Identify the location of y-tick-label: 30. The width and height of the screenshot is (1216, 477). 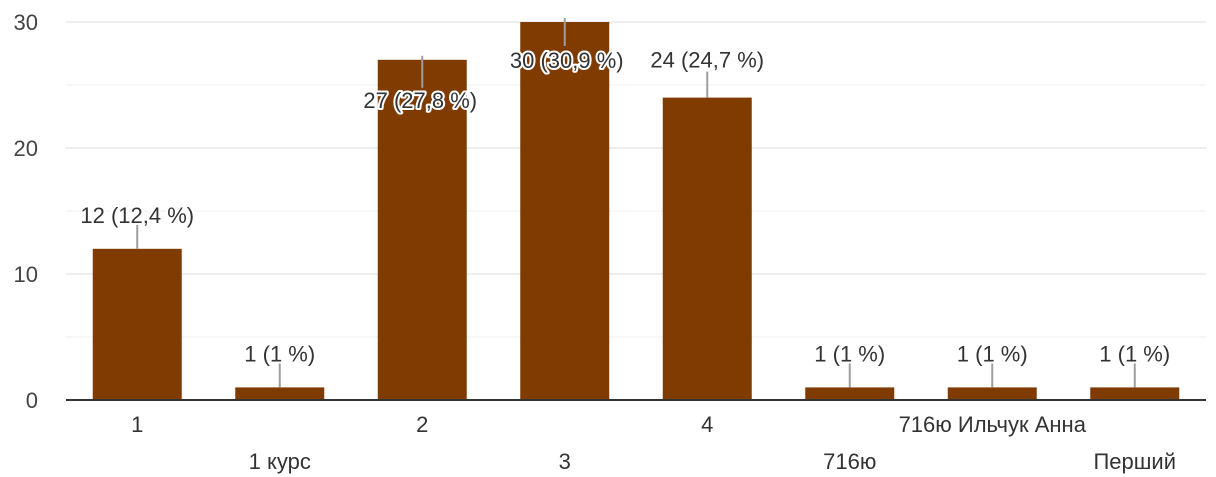
(26, 22).